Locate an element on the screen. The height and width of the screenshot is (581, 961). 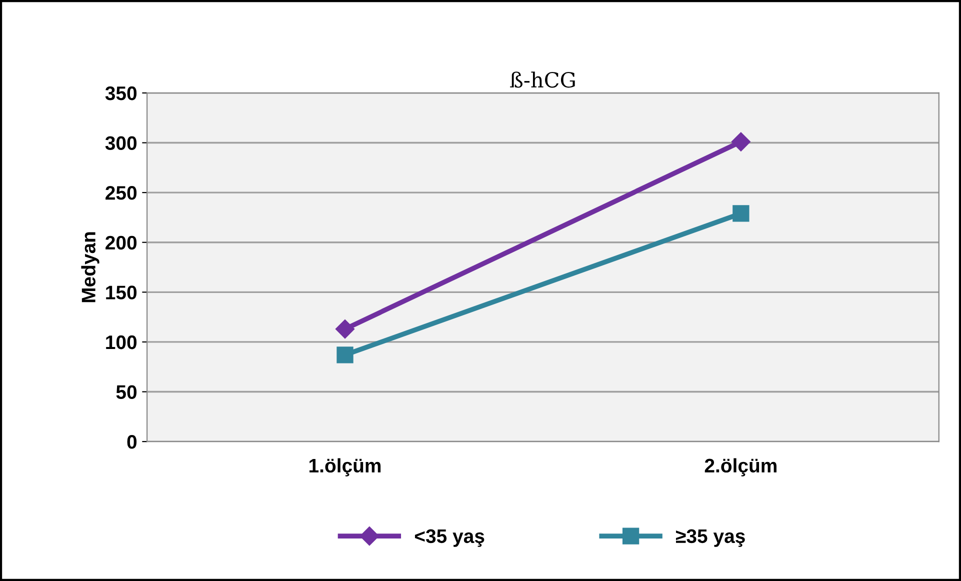
y-tick-label: 50 is located at coordinates (126, 392).